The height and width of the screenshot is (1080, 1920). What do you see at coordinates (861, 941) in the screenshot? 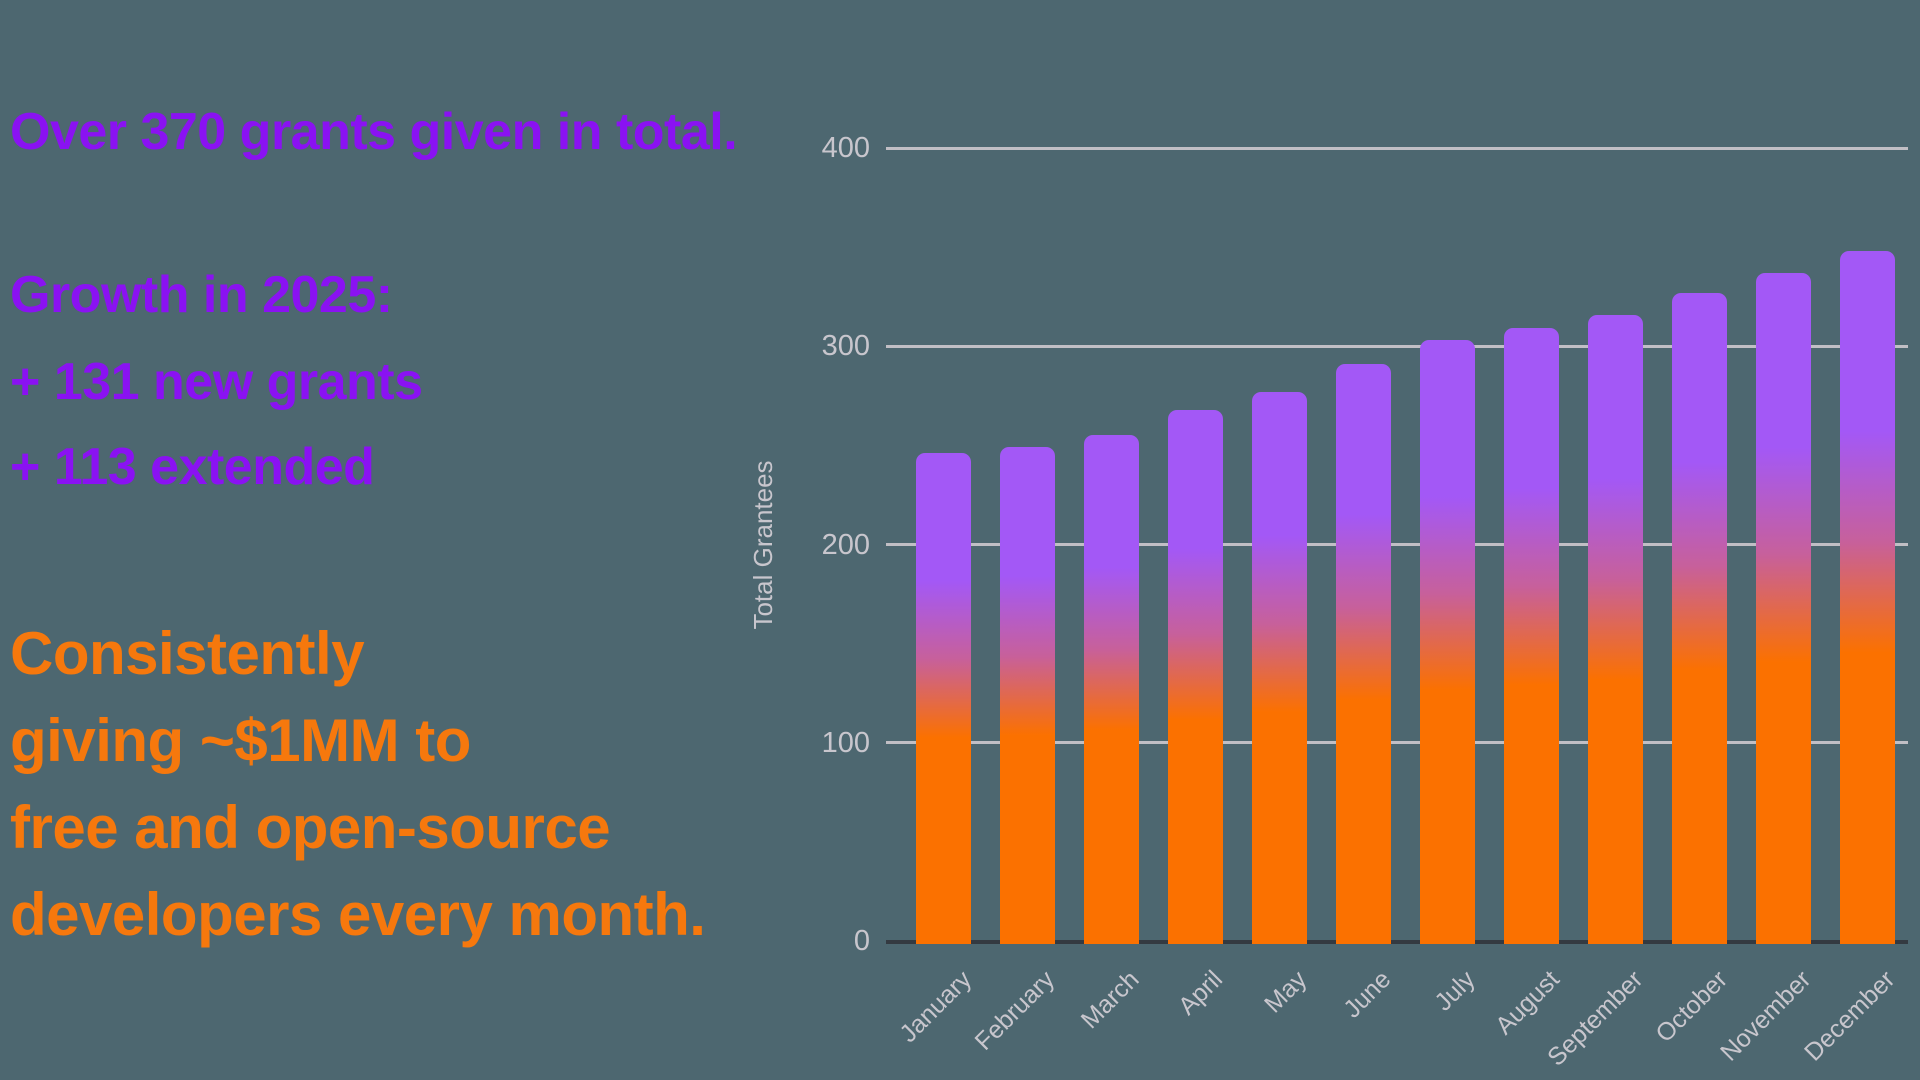
I see `y-tick-label-0: 0` at bounding box center [861, 941].